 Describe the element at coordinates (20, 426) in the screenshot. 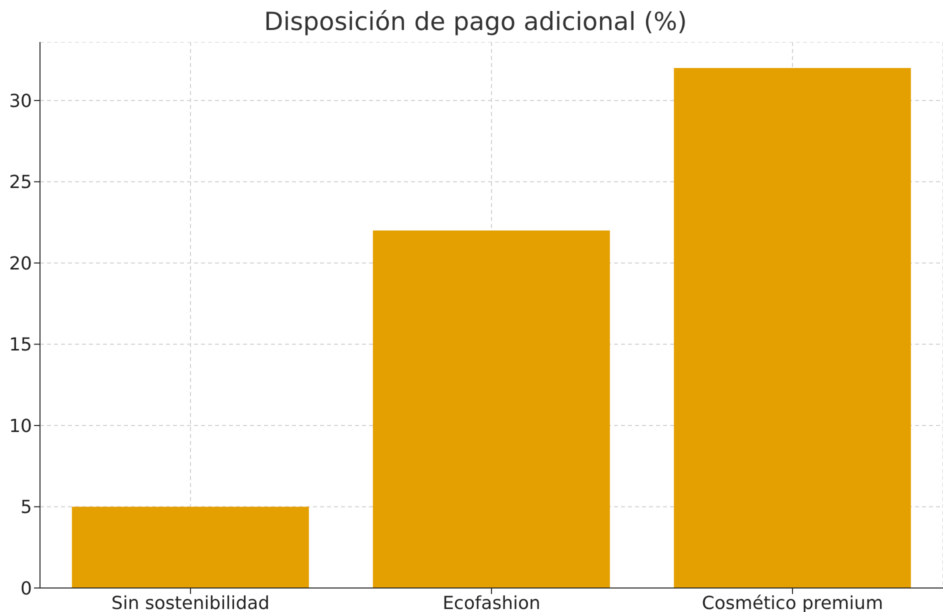

I see `y-tick-label: 10` at that location.